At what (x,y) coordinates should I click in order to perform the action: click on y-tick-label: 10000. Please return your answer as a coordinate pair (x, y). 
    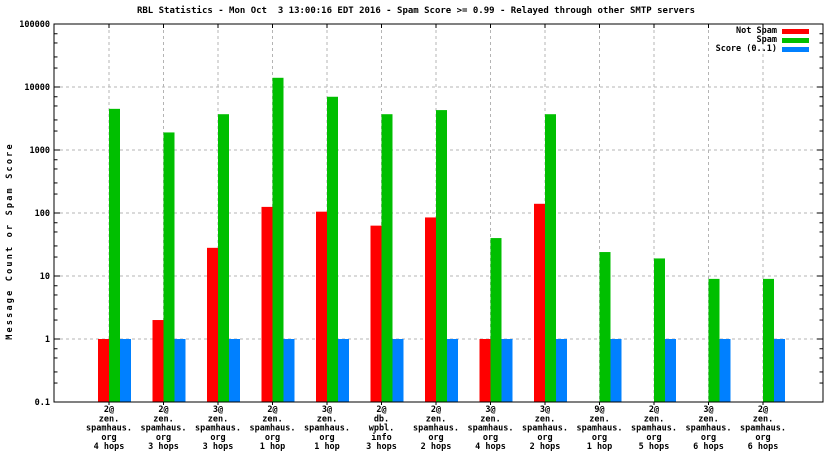
    Looking at the image, I should click on (37, 88).